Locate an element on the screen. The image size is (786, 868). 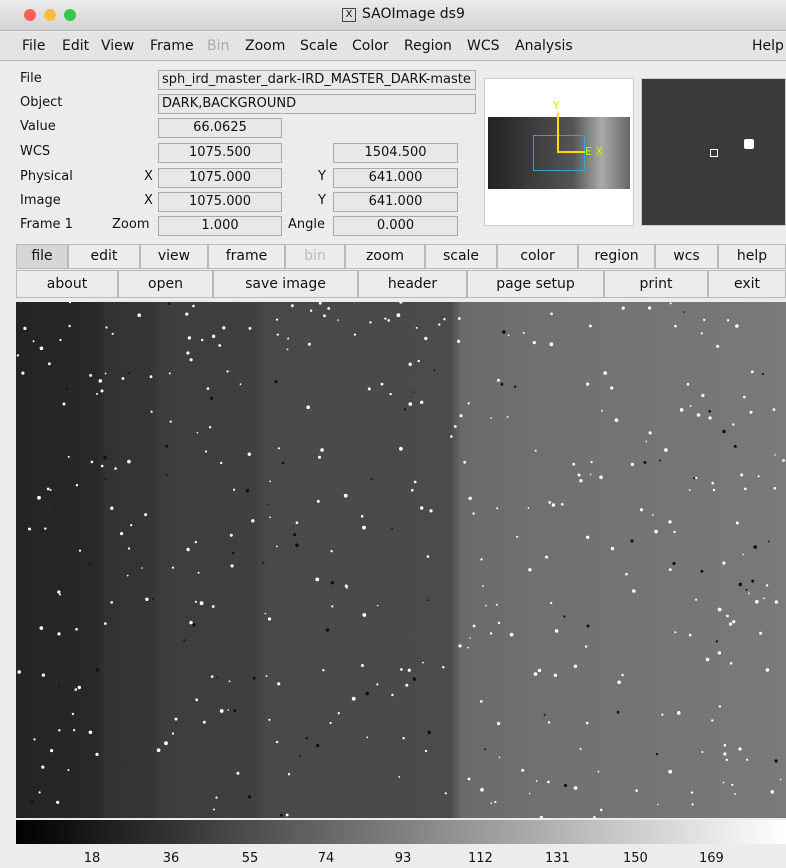
menu-item: Analysis is located at coordinates (544, 46).